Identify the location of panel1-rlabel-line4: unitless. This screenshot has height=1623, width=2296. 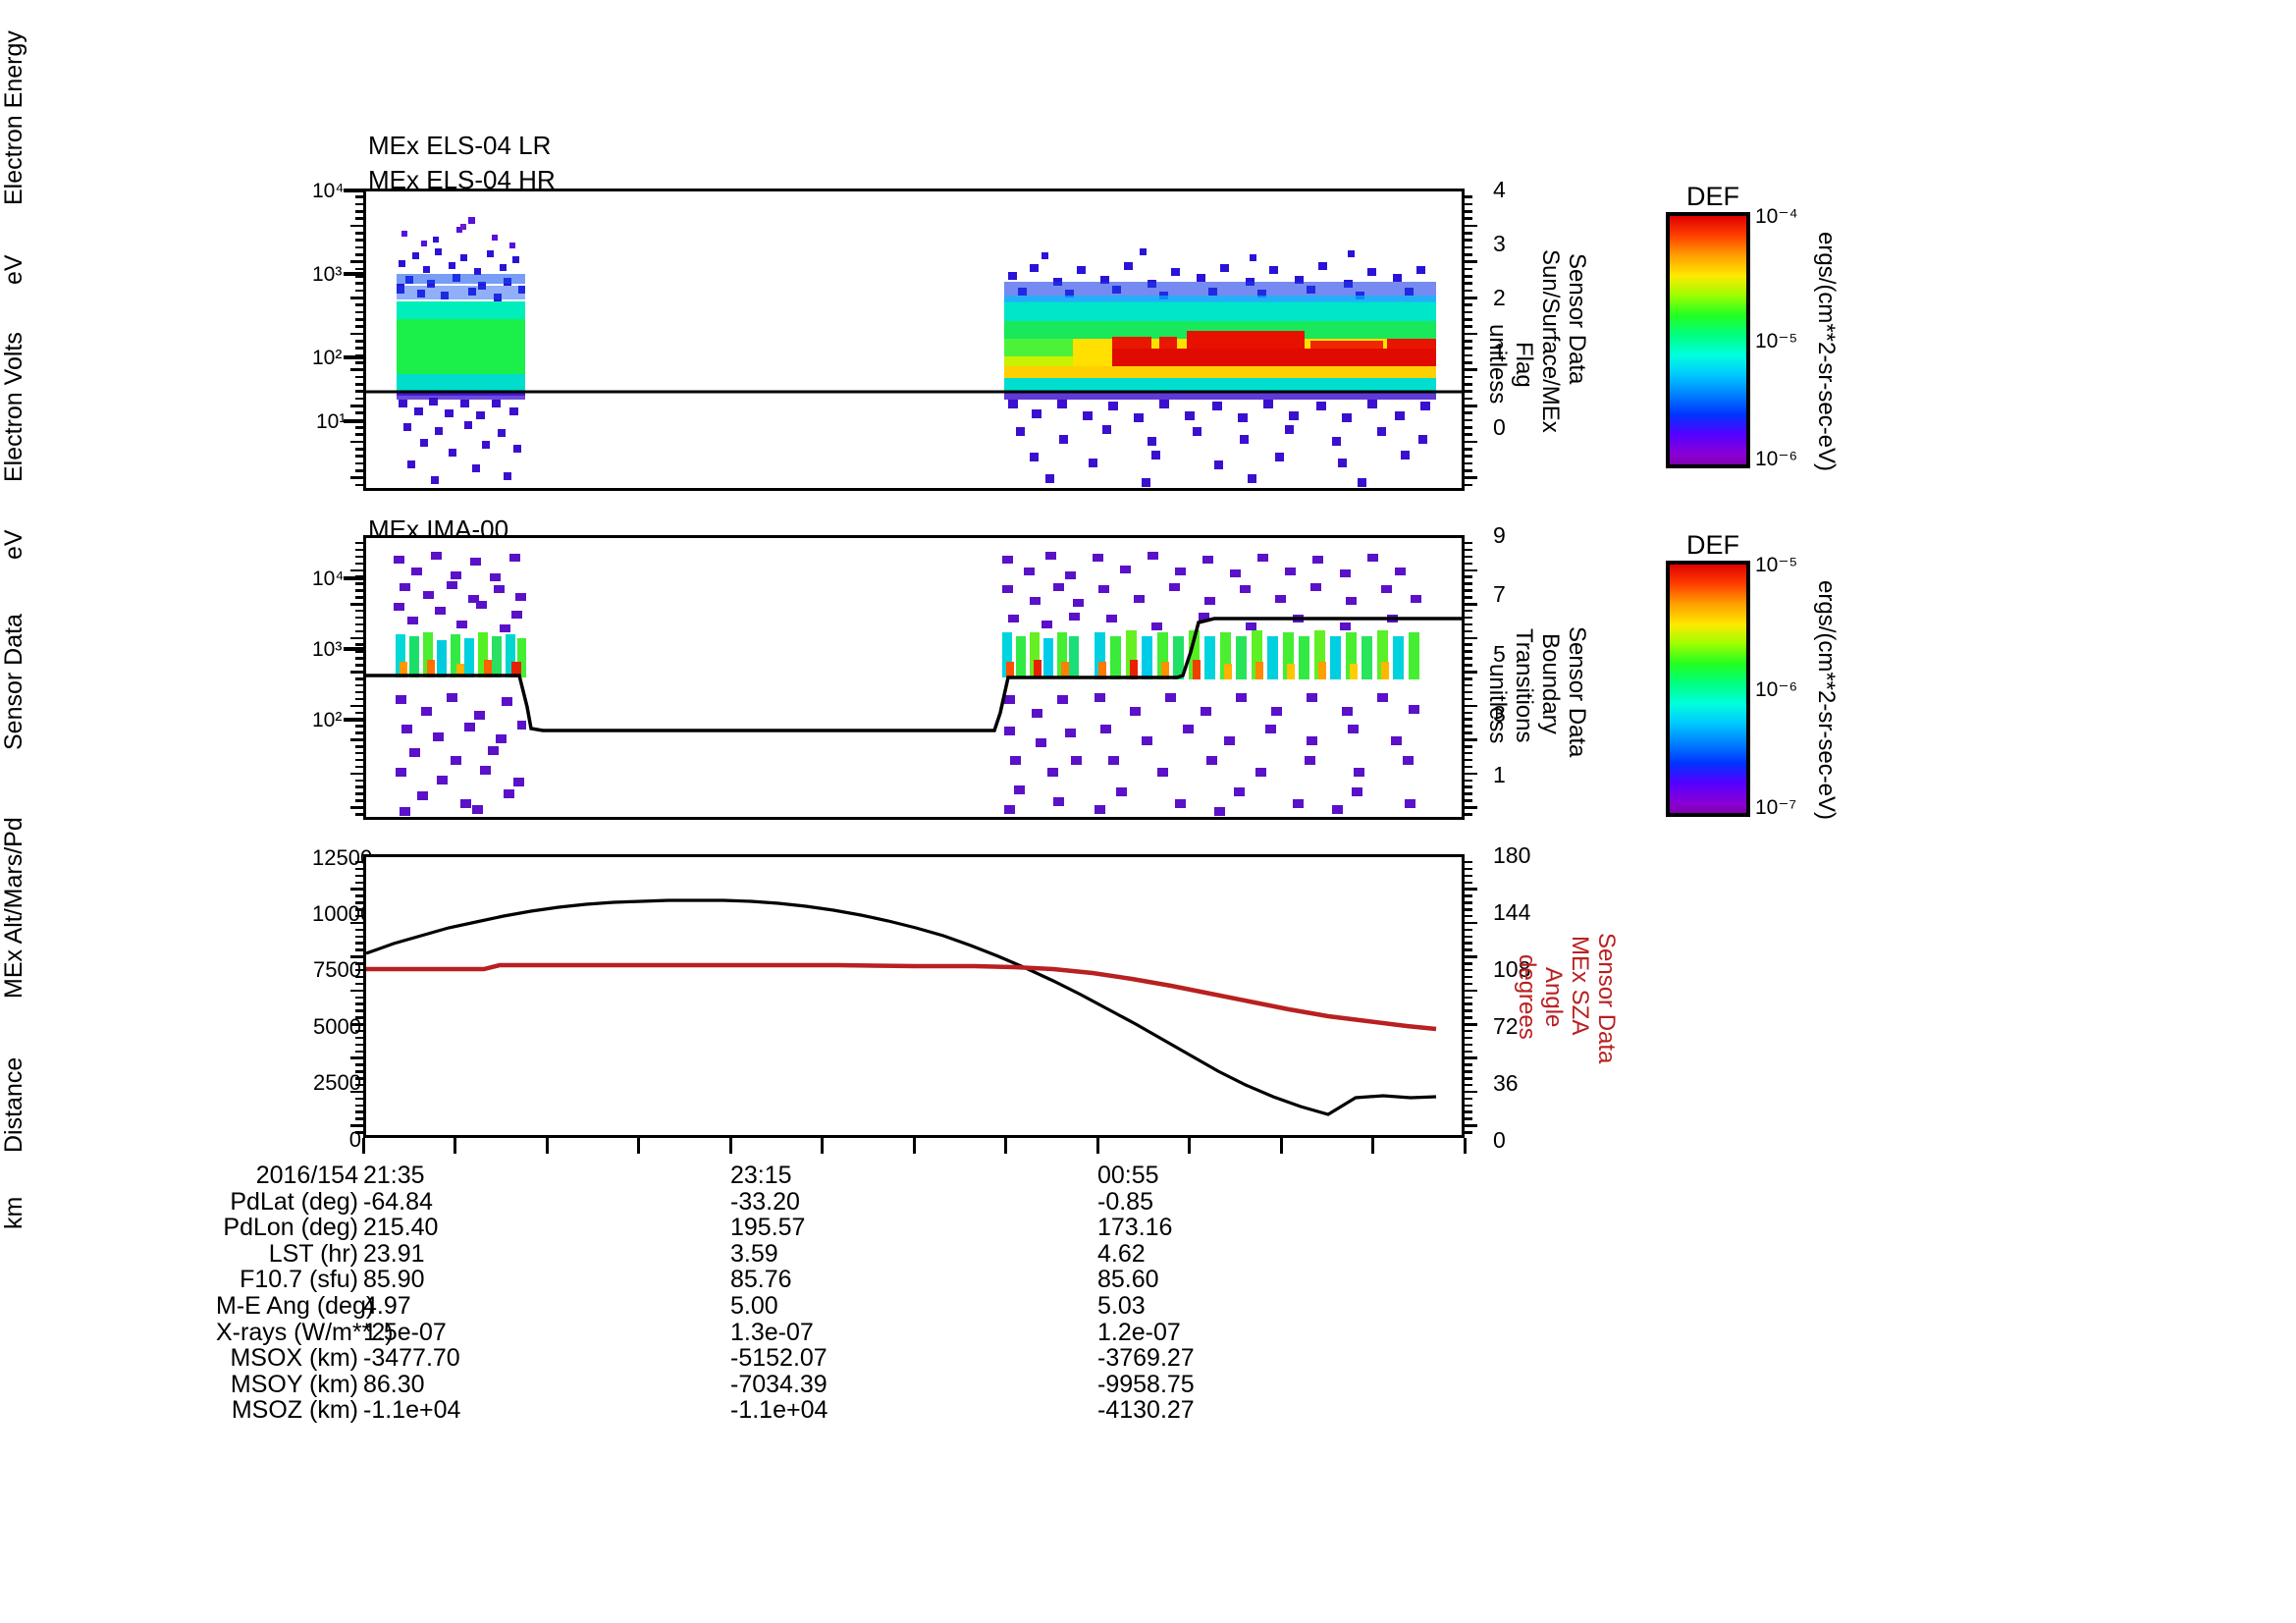
(1497, 364).